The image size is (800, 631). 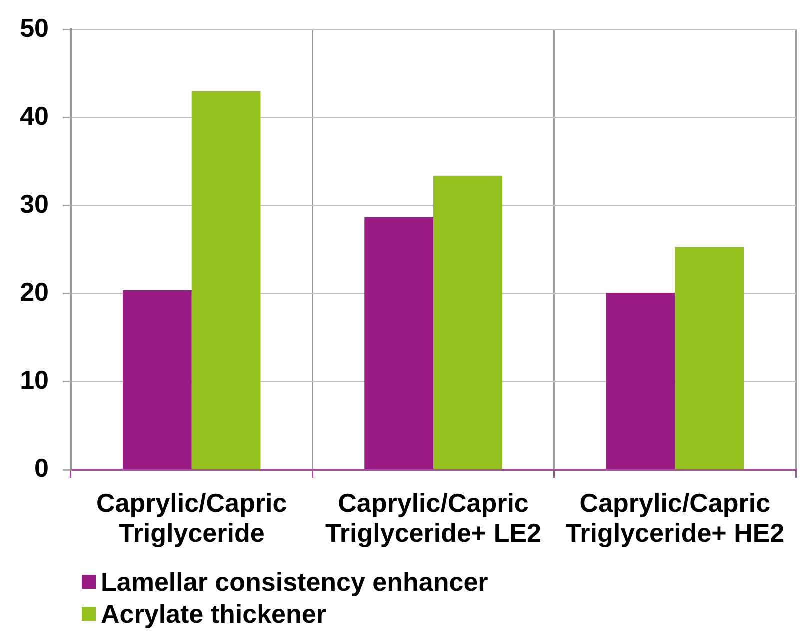 What do you see at coordinates (34, 203) in the screenshot?
I see `y-tick-label: 30` at bounding box center [34, 203].